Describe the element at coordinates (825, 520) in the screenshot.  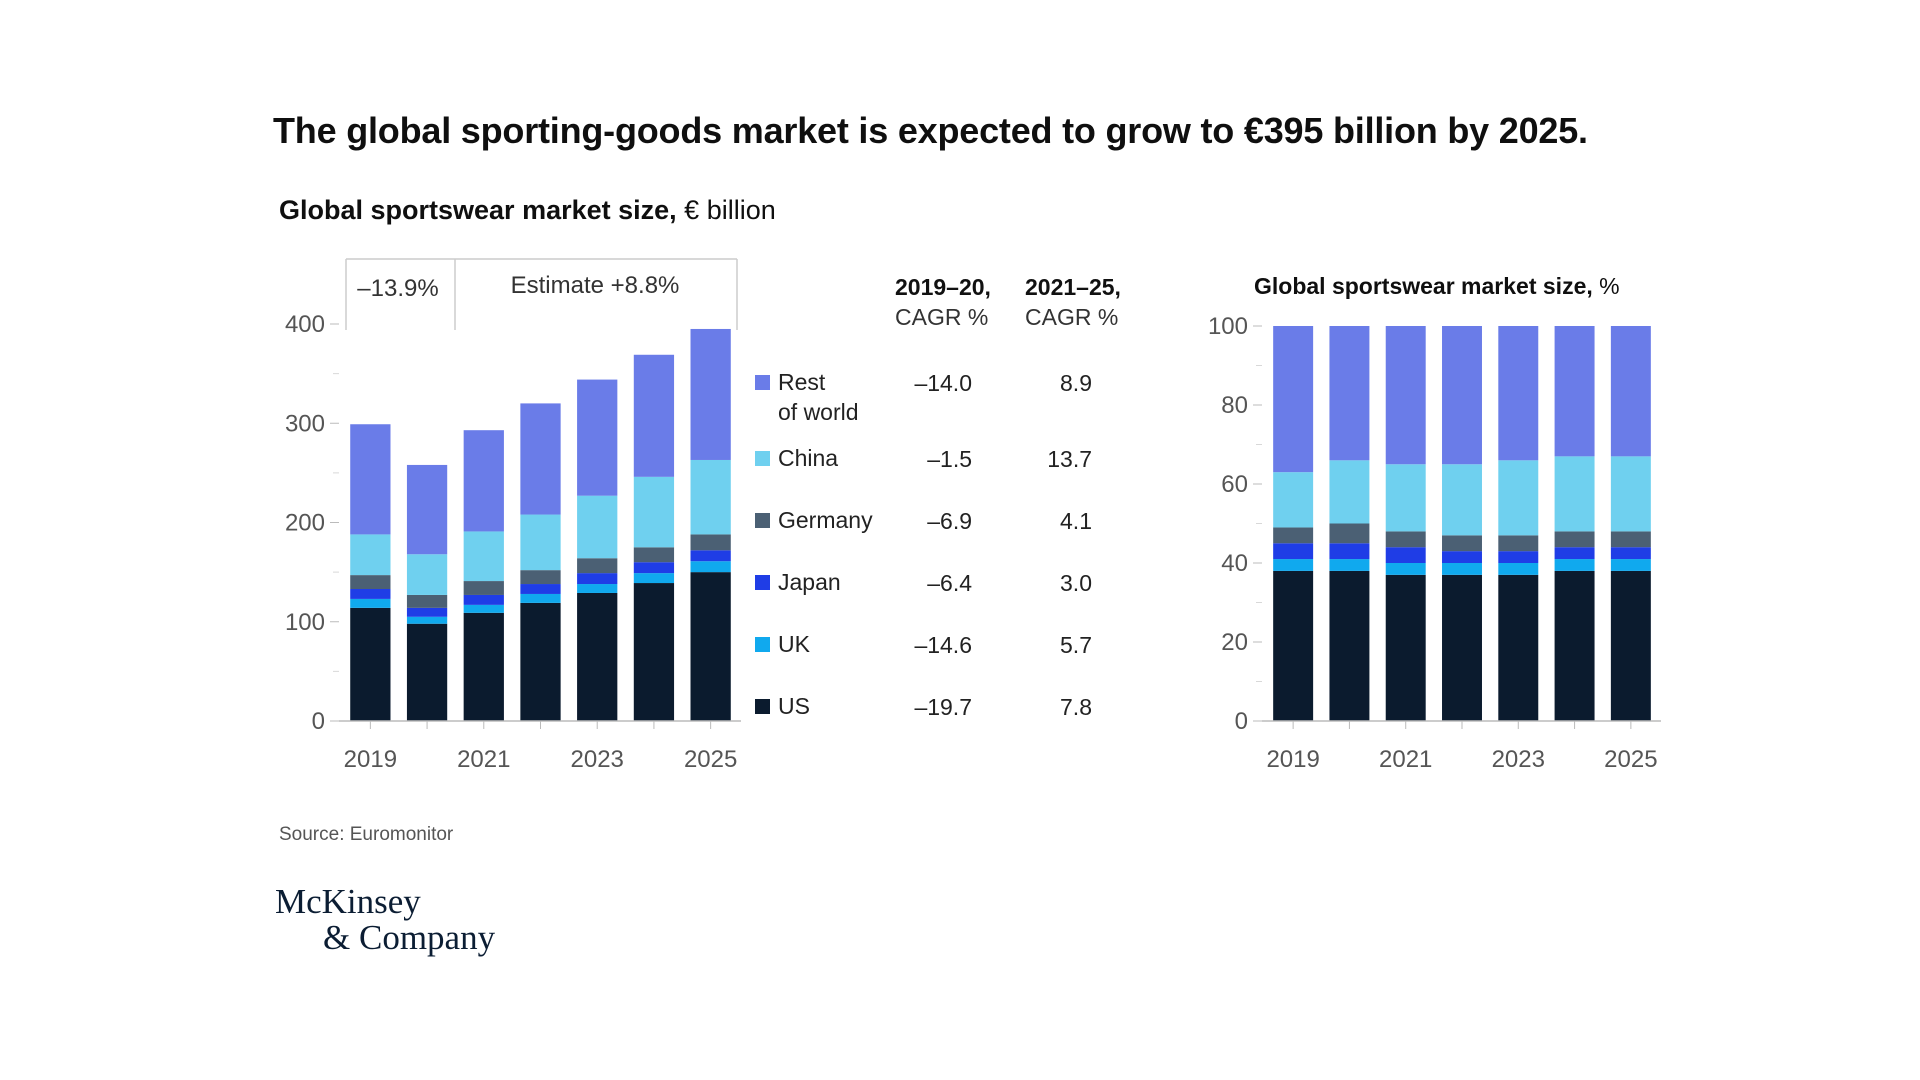
I see `legend-label: Germany` at that location.